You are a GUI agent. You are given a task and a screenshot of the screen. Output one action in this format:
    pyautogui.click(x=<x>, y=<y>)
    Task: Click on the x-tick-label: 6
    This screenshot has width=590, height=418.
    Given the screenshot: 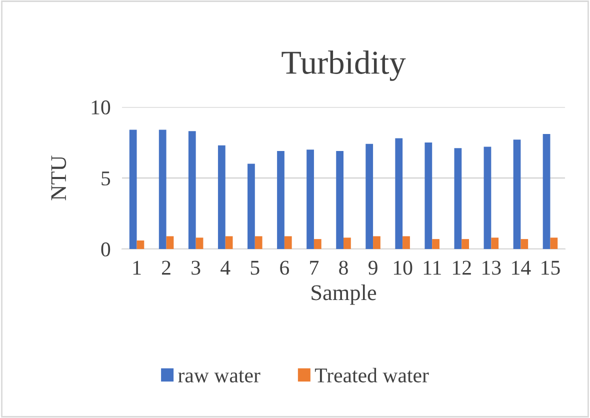 What is the action you would take?
    pyautogui.click(x=285, y=267)
    